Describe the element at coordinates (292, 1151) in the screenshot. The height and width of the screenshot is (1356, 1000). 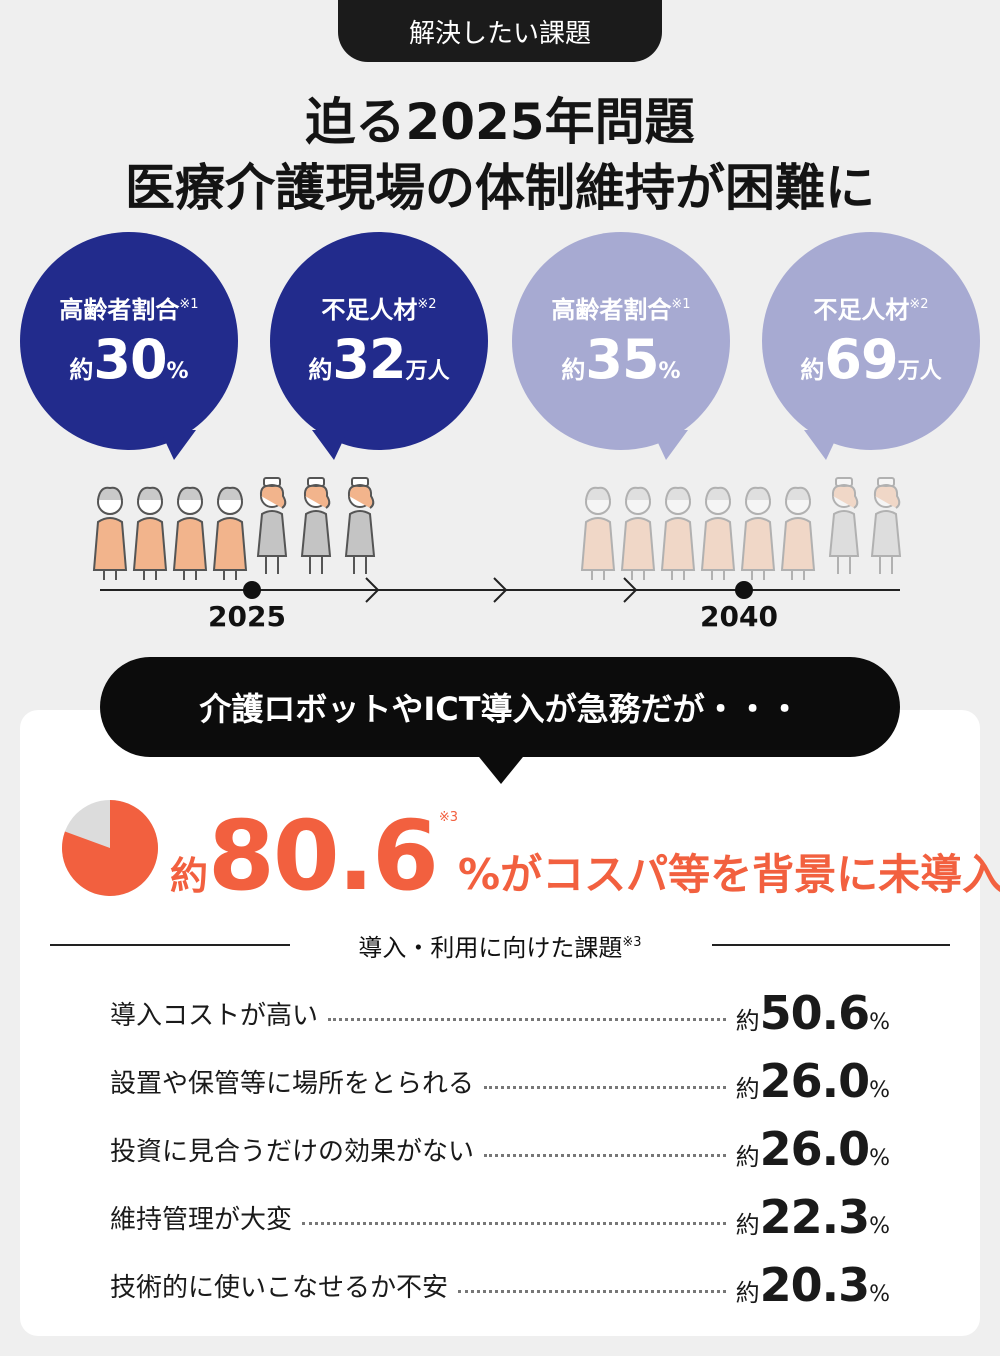
I see `issue-label: 投資に見合うだけの効果がない` at that location.